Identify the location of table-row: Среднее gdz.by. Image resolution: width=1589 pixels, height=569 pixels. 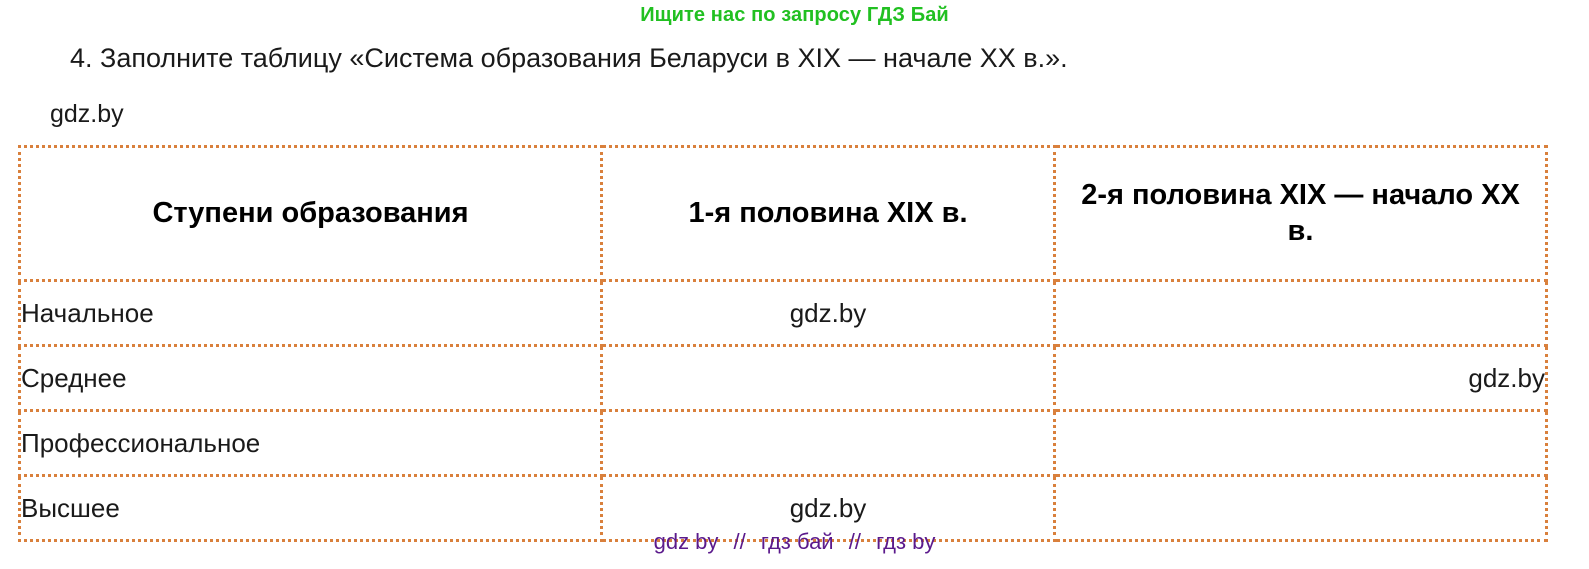
(783, 378).